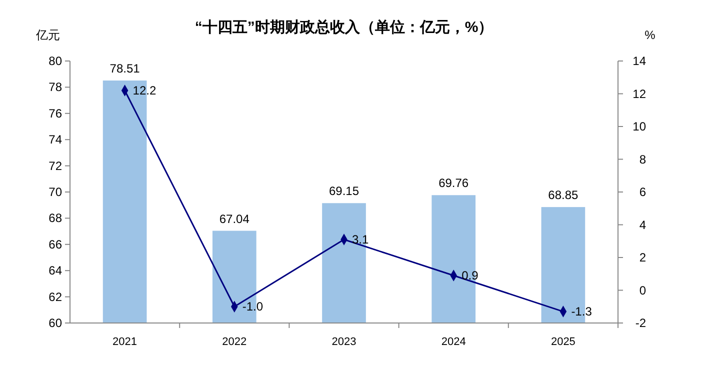 Image resolution: width=704 pixels, height=376 pixels. What do you see at coordinates (234, 342) in the screenshot?
I see `x-tick-label: 2022` at bounding box center [234, 342].